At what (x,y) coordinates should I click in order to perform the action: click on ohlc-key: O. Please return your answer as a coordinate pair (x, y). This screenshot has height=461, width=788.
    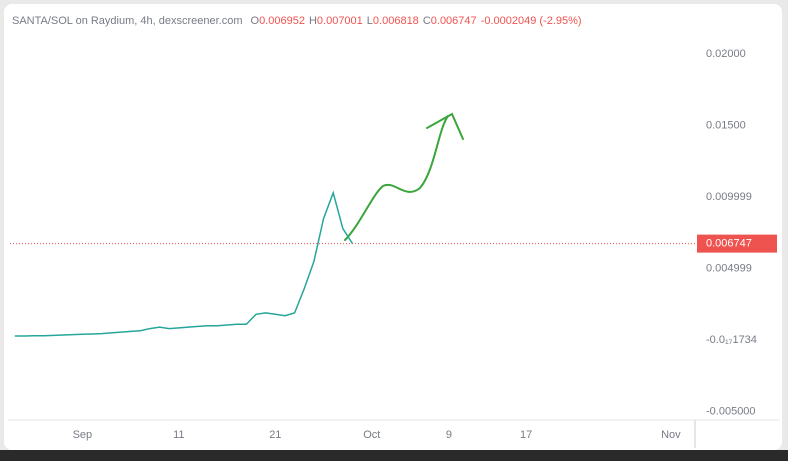
    Looking at the image, I should click on (255, 21).